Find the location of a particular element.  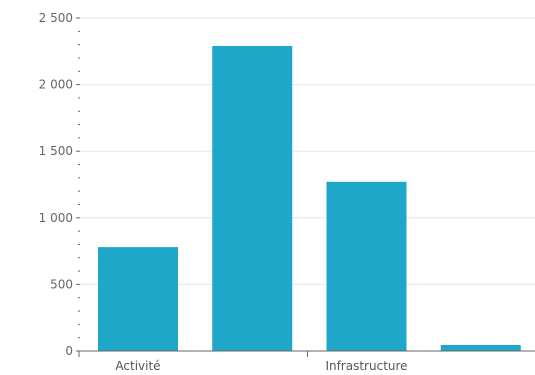

x-category-label: Infrastructure is located at coordinates (366, 366).